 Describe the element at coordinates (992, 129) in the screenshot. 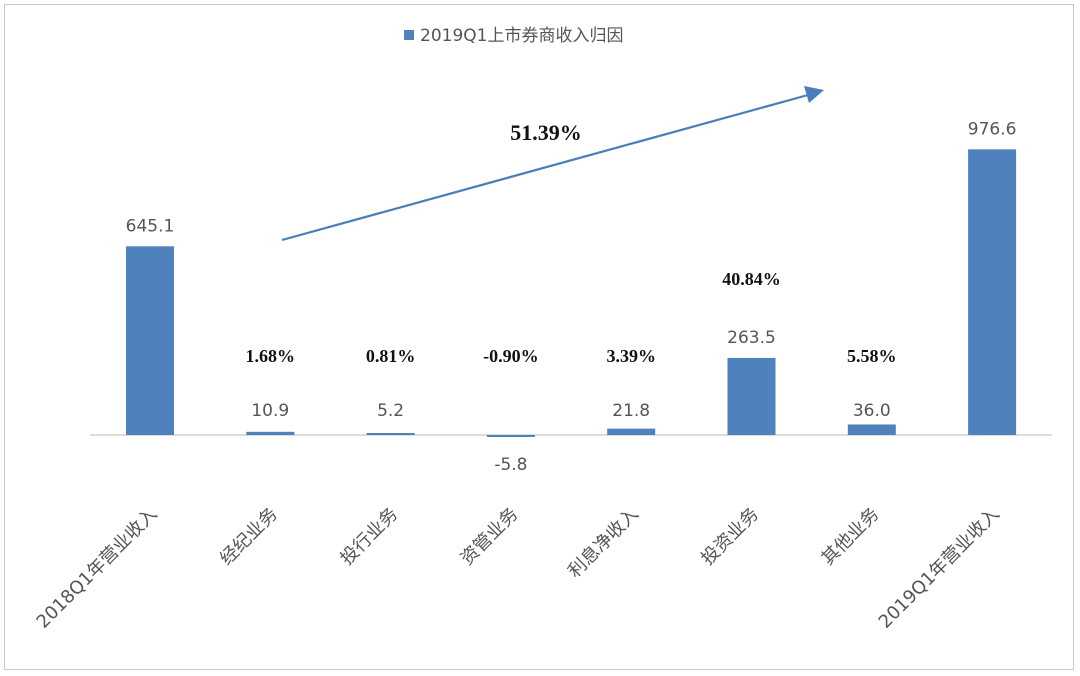

I see `value-label-7: 976.6` at that location.